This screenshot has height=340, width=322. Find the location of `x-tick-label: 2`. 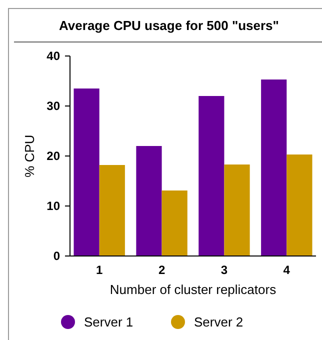

x-tick-label: 2 is located at coordinates (162, 270).